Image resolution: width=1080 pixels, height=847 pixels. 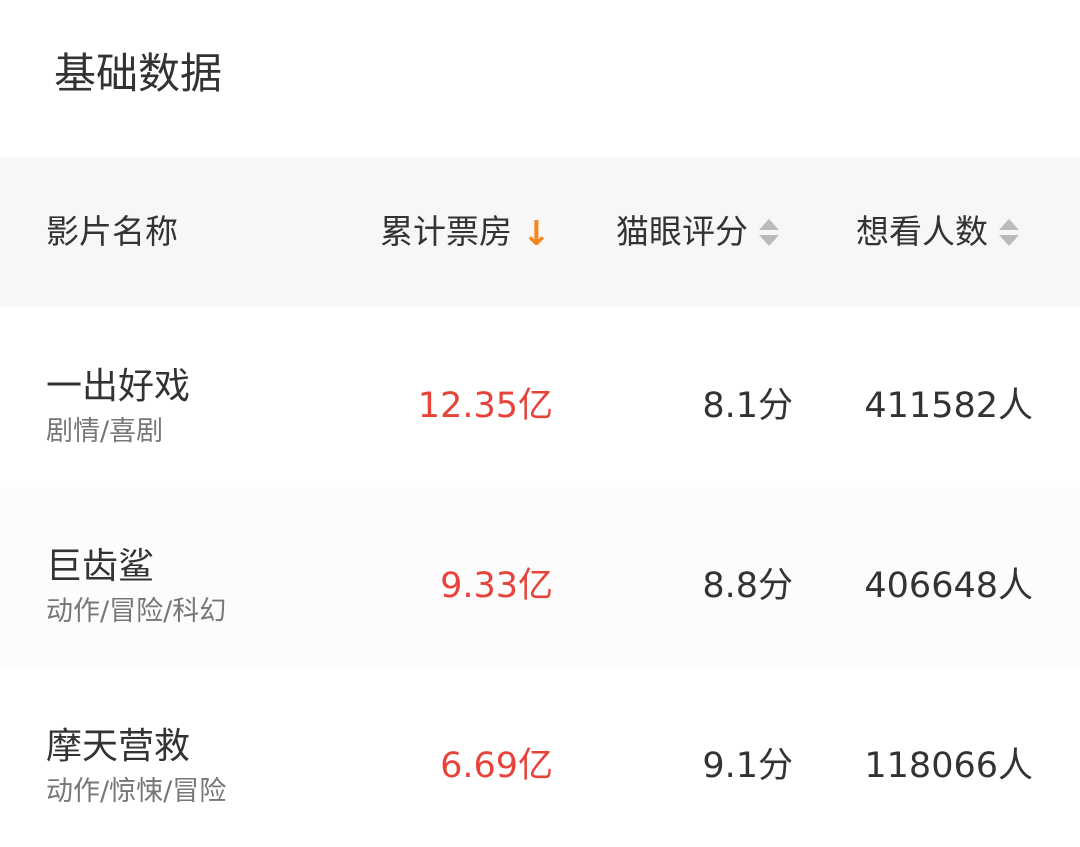 What do you see at coordinates (747, 406) in the screenshot?
I see `score-value: 8.1分` at bounding box center [747, 406].